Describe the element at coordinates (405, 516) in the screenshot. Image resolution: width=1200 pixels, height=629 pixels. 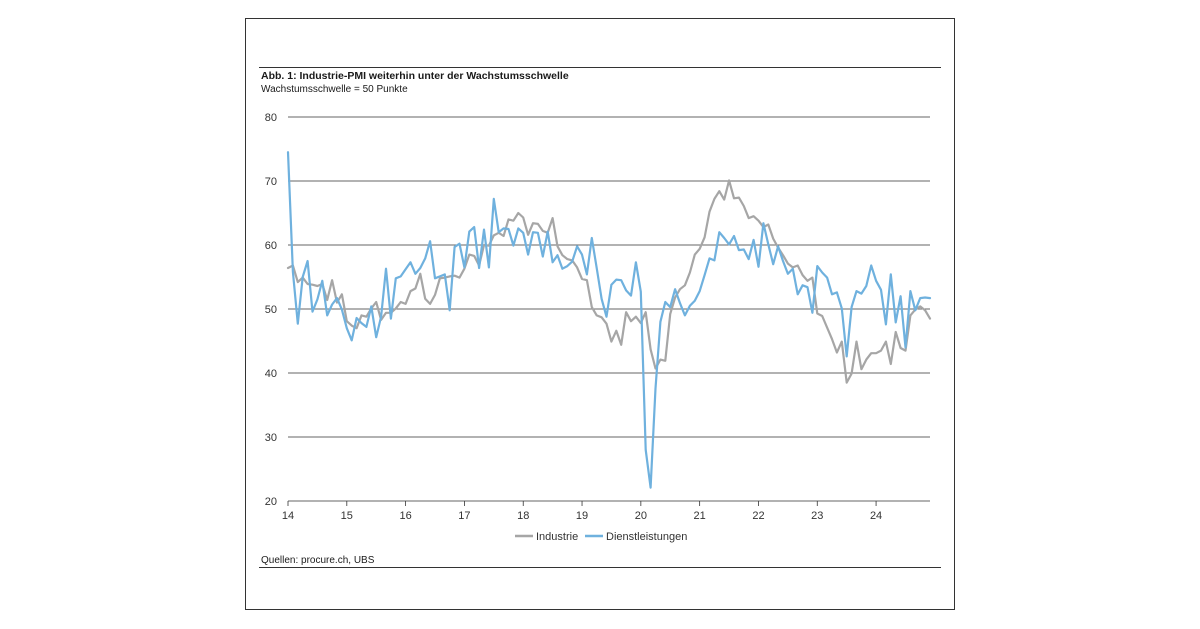
I see `x-tick-label-16: 16` at that location.